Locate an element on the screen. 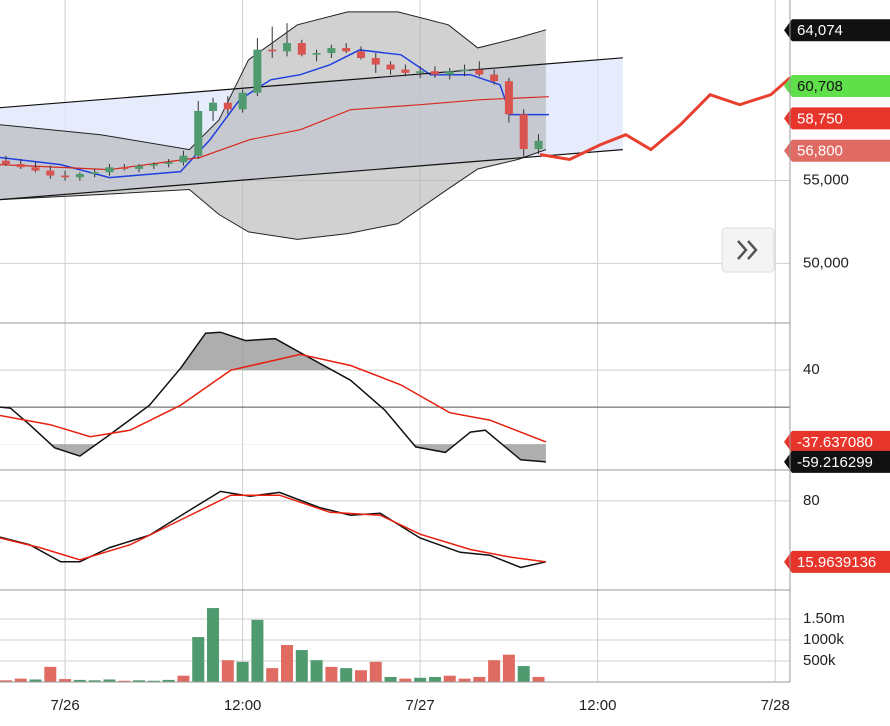  x-tick-label: 7/27 is located at coordinates (420, 705).